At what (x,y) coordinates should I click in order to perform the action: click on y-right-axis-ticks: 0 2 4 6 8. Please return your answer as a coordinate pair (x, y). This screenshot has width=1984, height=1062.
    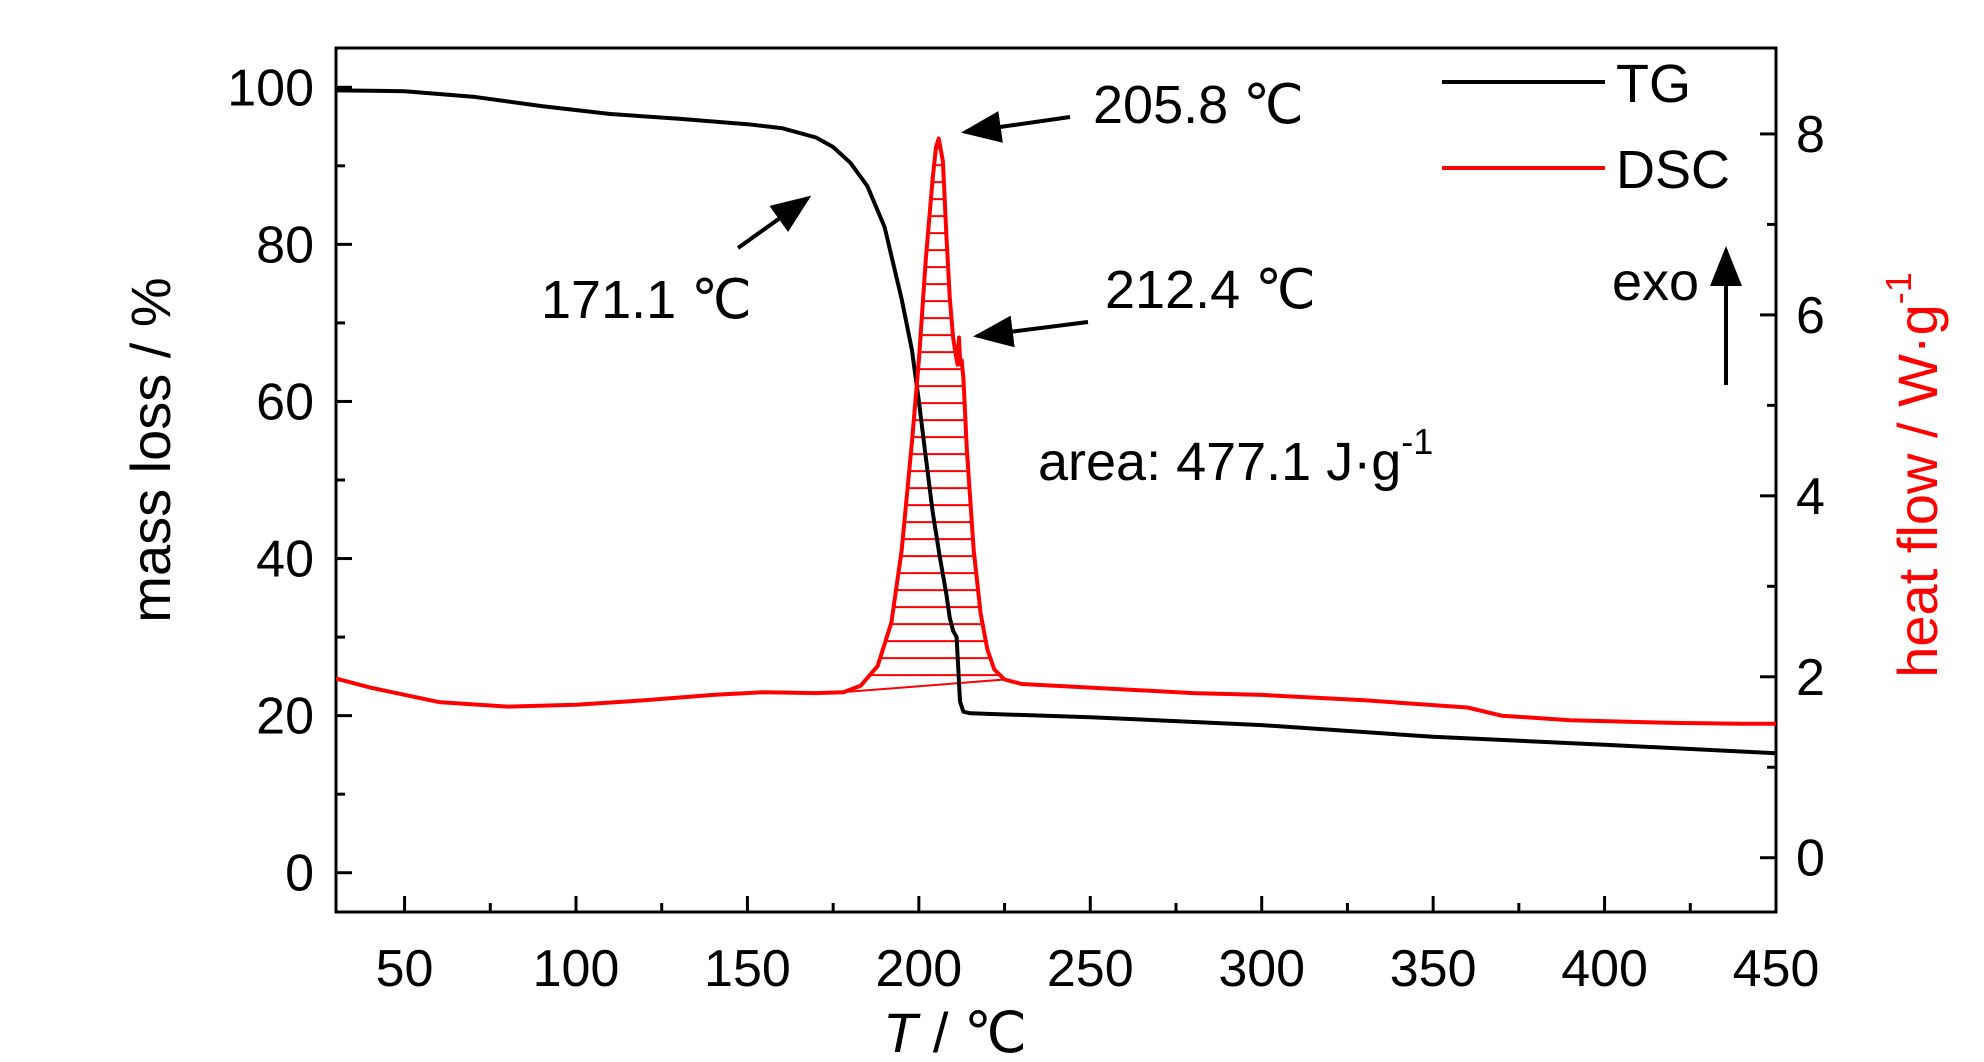
    Looking at the image, I should click on (1792, 497).